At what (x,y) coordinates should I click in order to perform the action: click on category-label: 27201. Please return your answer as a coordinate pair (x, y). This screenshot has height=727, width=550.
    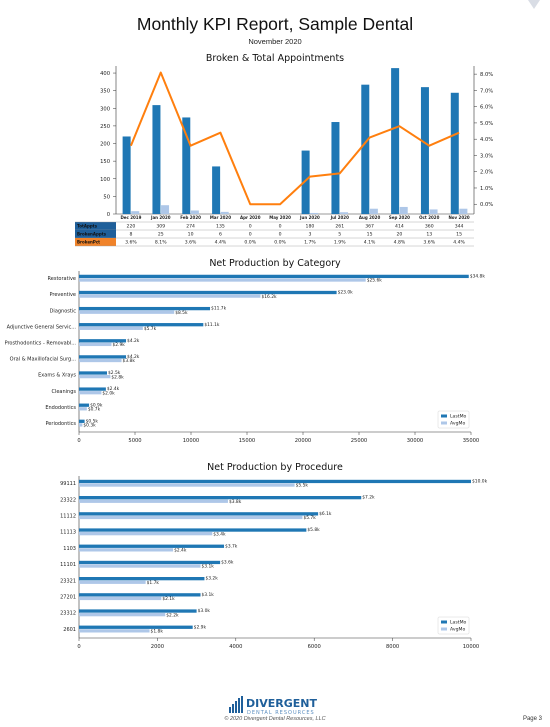
    Looking at the image, I should click on (68, 598).